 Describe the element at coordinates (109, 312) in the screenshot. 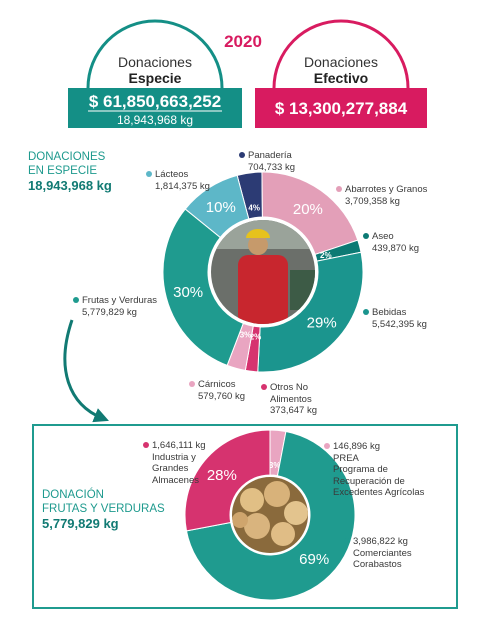

I see `category-amount: 5,779,829 kg` at that location.